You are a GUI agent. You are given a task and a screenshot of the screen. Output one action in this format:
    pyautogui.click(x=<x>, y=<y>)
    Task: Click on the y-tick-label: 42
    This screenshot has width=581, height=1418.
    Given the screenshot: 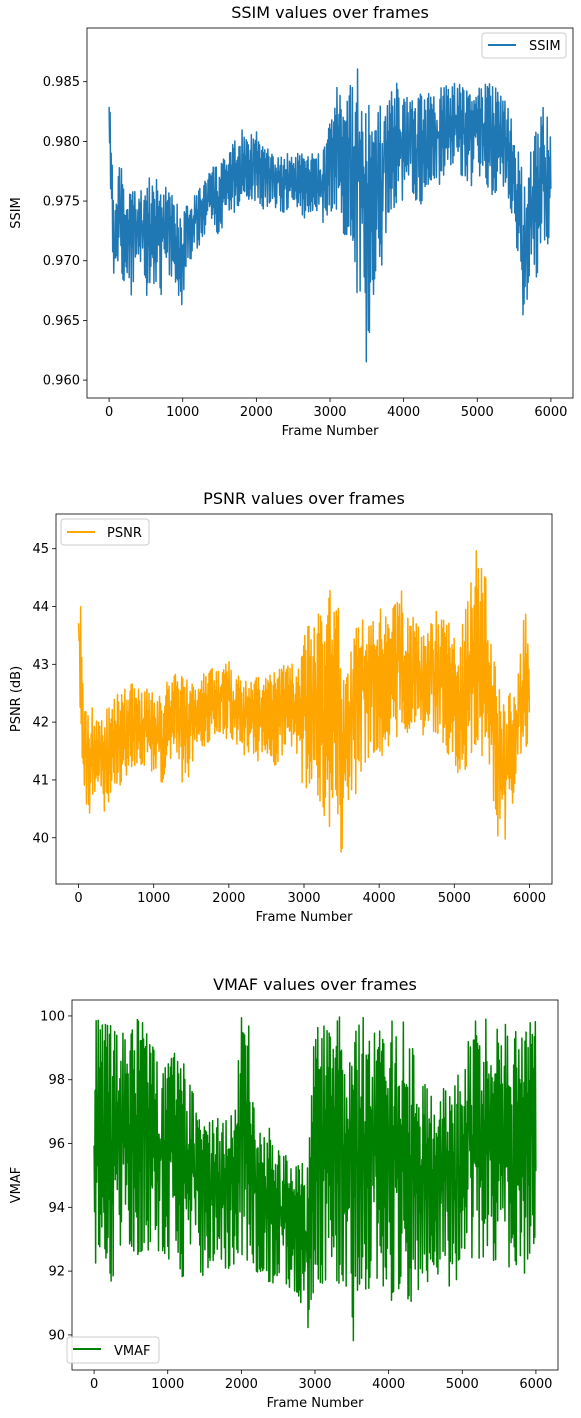 What is the action you would take?
    pyautogui.click(x=40, y=723)
    